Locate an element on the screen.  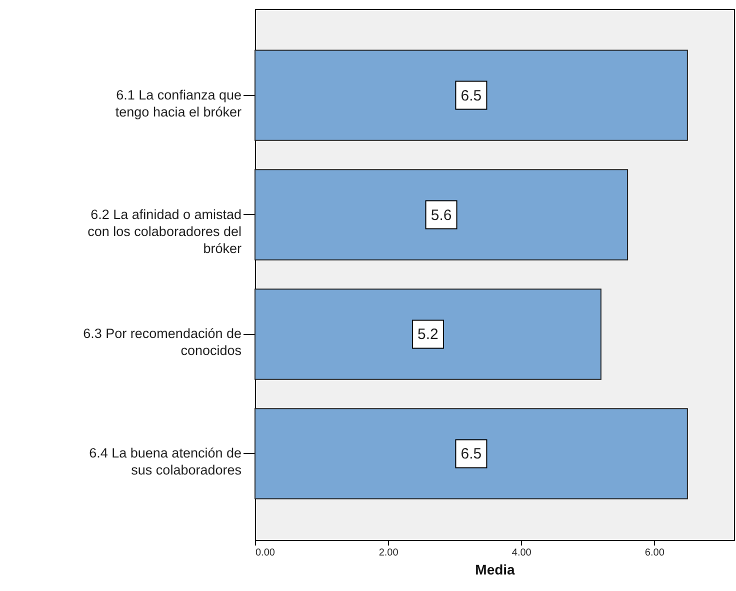
x-tick-label: 2.00 is located at coordinates (388, 553).